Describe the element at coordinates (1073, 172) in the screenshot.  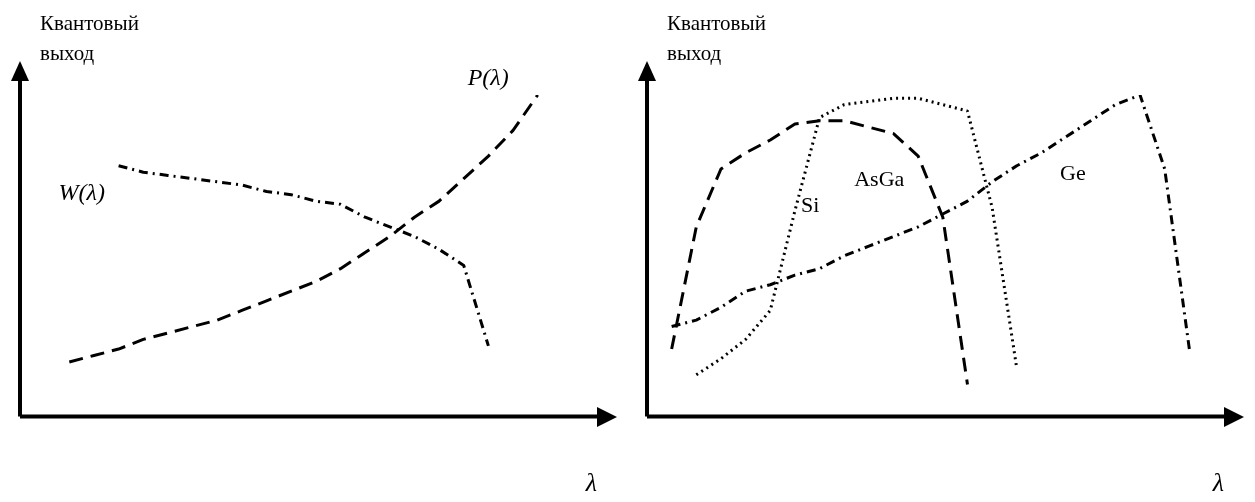
I see `series-label: Ge` at that location.